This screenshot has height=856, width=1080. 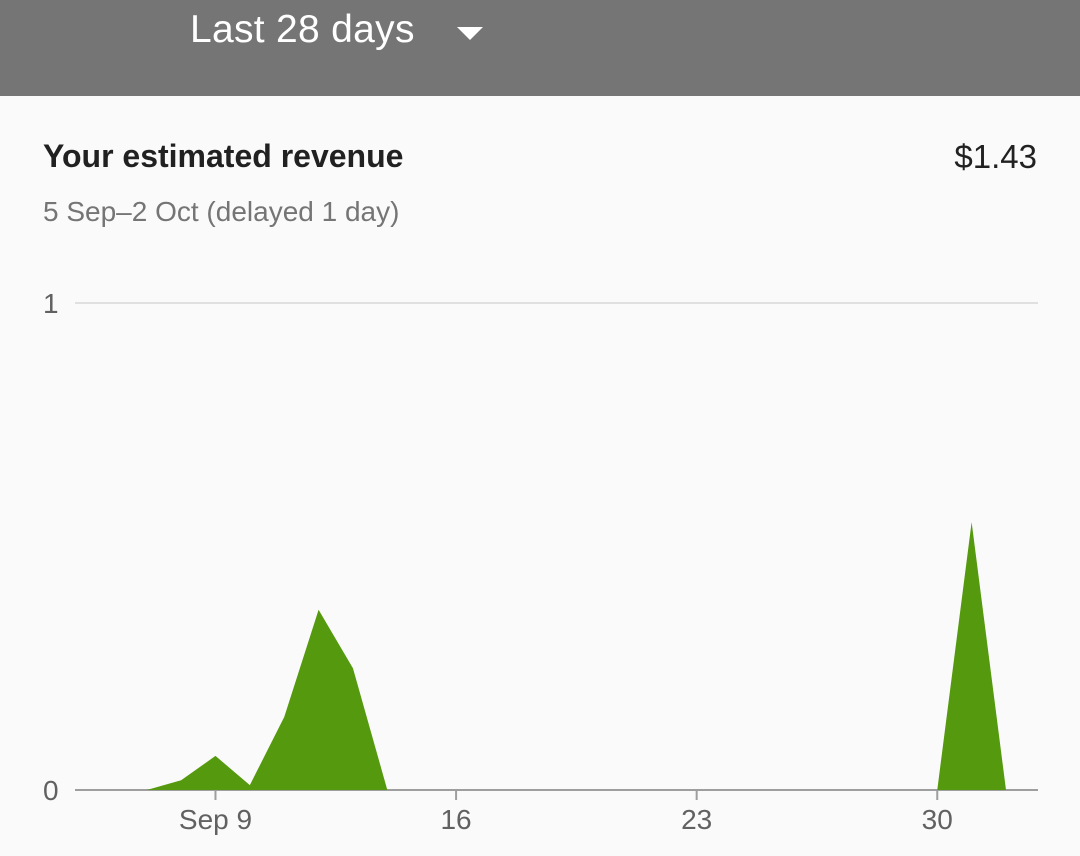 What do you see at coordinates (455, 819) in the screenshot?
I see `x-tick-label: 16` at bounding box center [455, 819].